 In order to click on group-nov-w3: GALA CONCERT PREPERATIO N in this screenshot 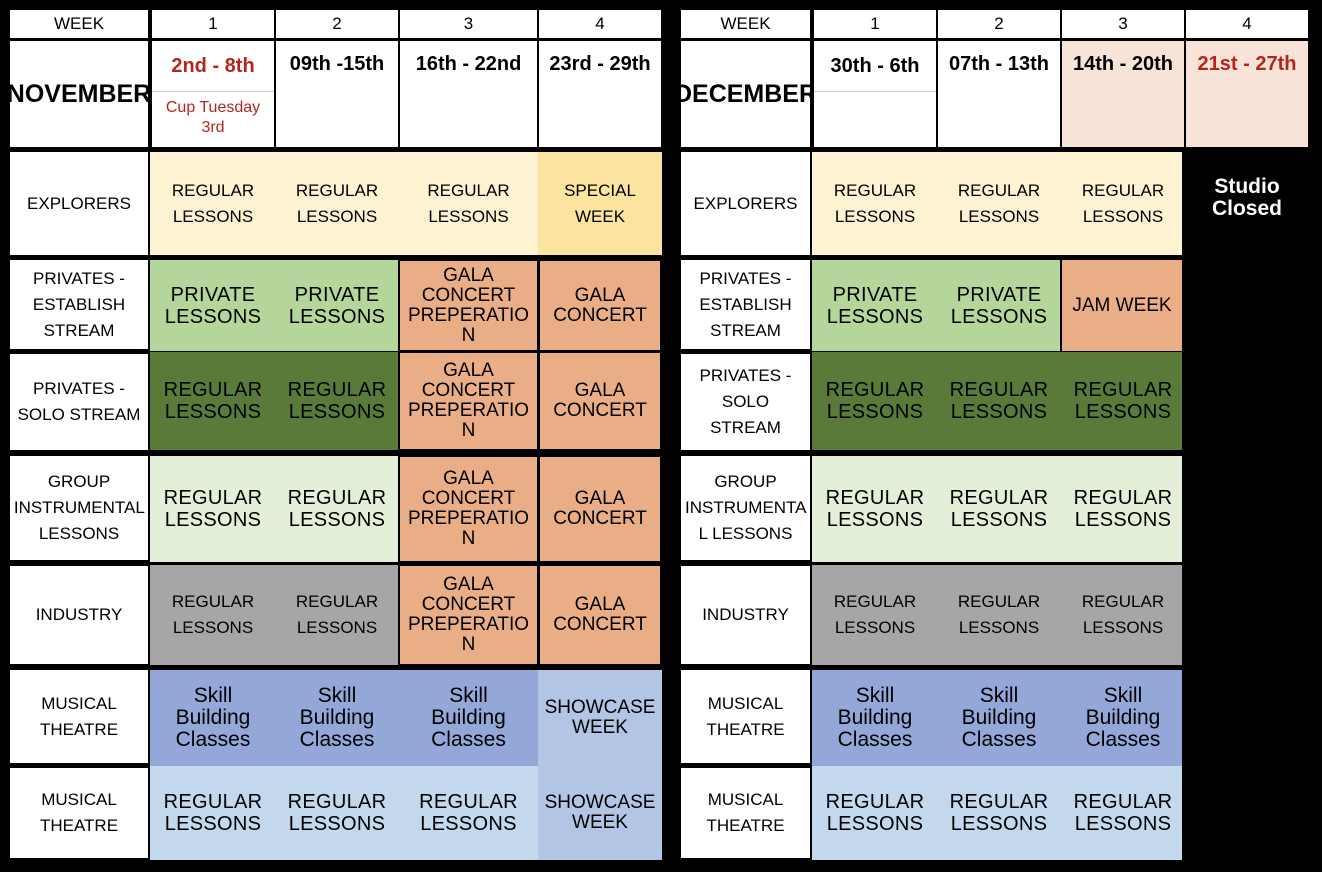, I will do `click(468, 509)`.